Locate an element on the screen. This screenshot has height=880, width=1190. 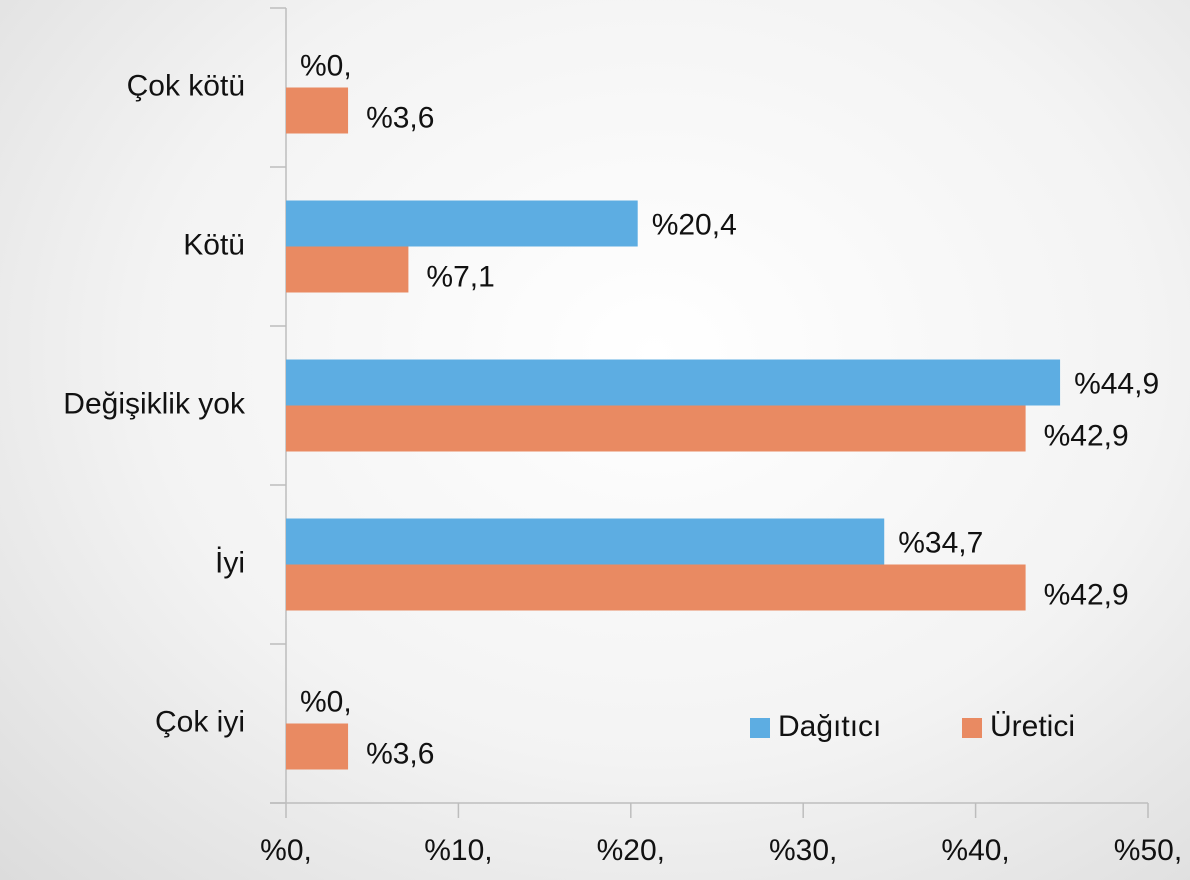
x-tick-label: %50, is located at coordinates (1148, 850).